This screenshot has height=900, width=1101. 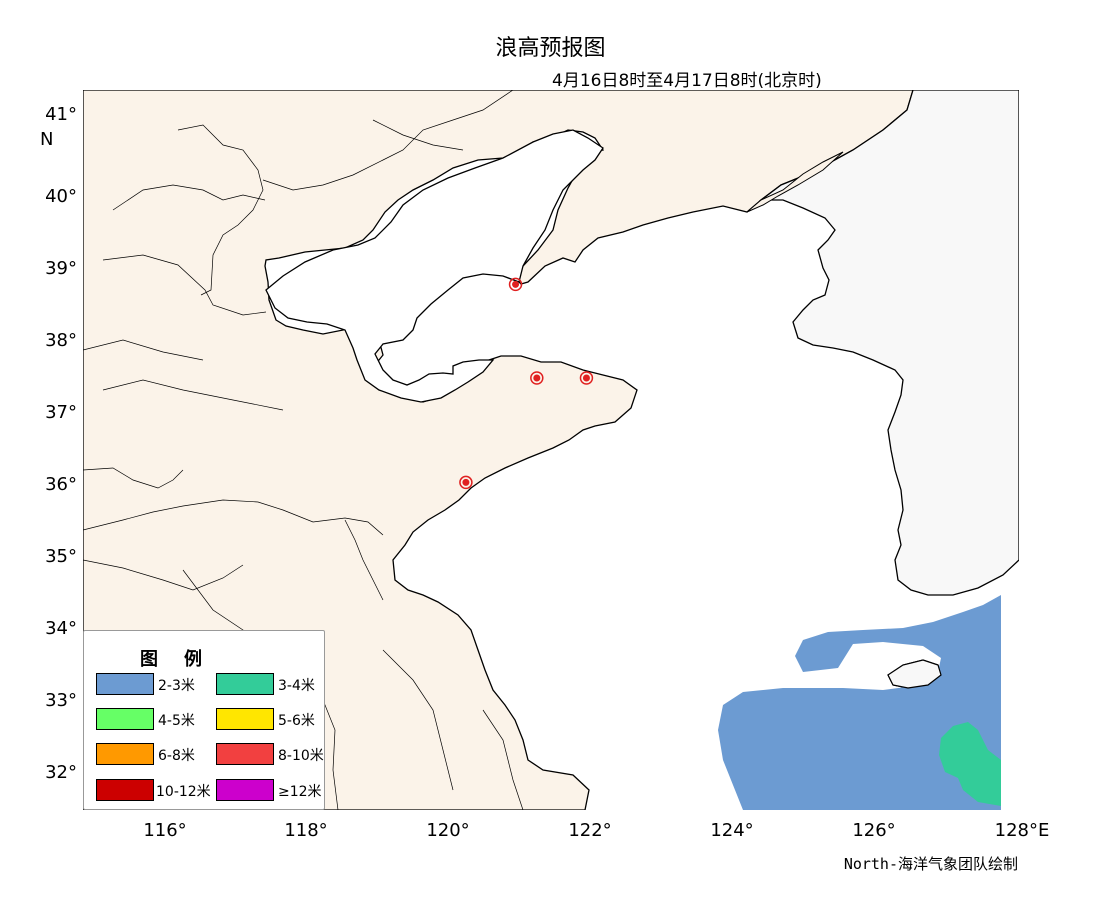 What do you see at coordinates (184, 659) in the screenshot?
I see `legend-title: 图例` at bounding box center [184, 659].